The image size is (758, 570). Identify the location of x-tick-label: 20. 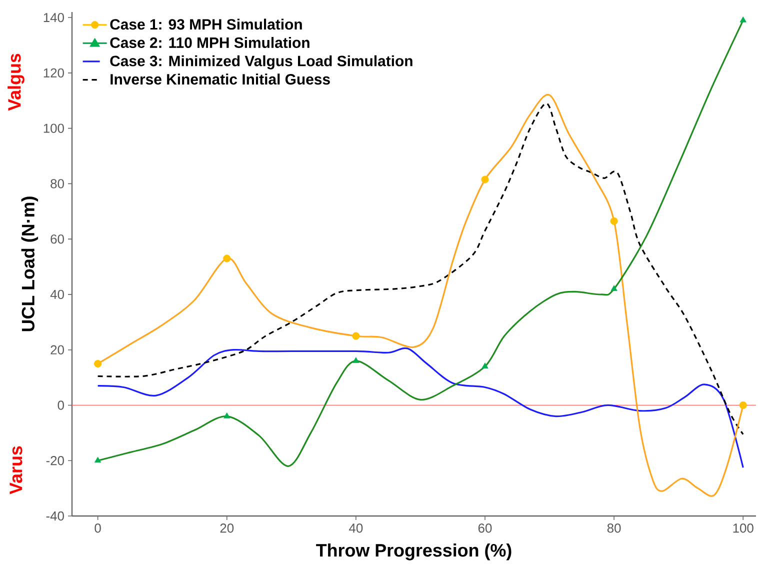
(227, 528).